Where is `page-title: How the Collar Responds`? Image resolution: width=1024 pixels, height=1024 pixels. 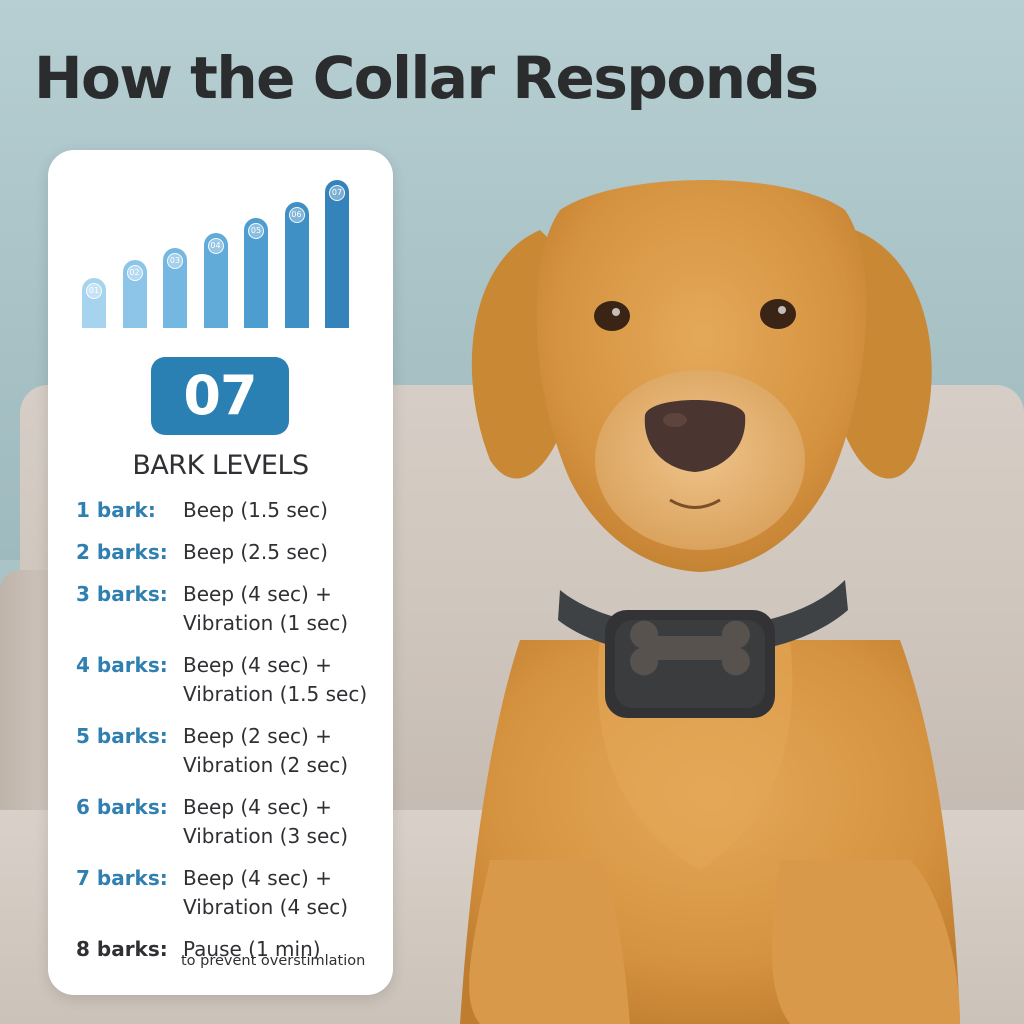
page-title: How the Collar Responds is located at coordinates (426, 78).